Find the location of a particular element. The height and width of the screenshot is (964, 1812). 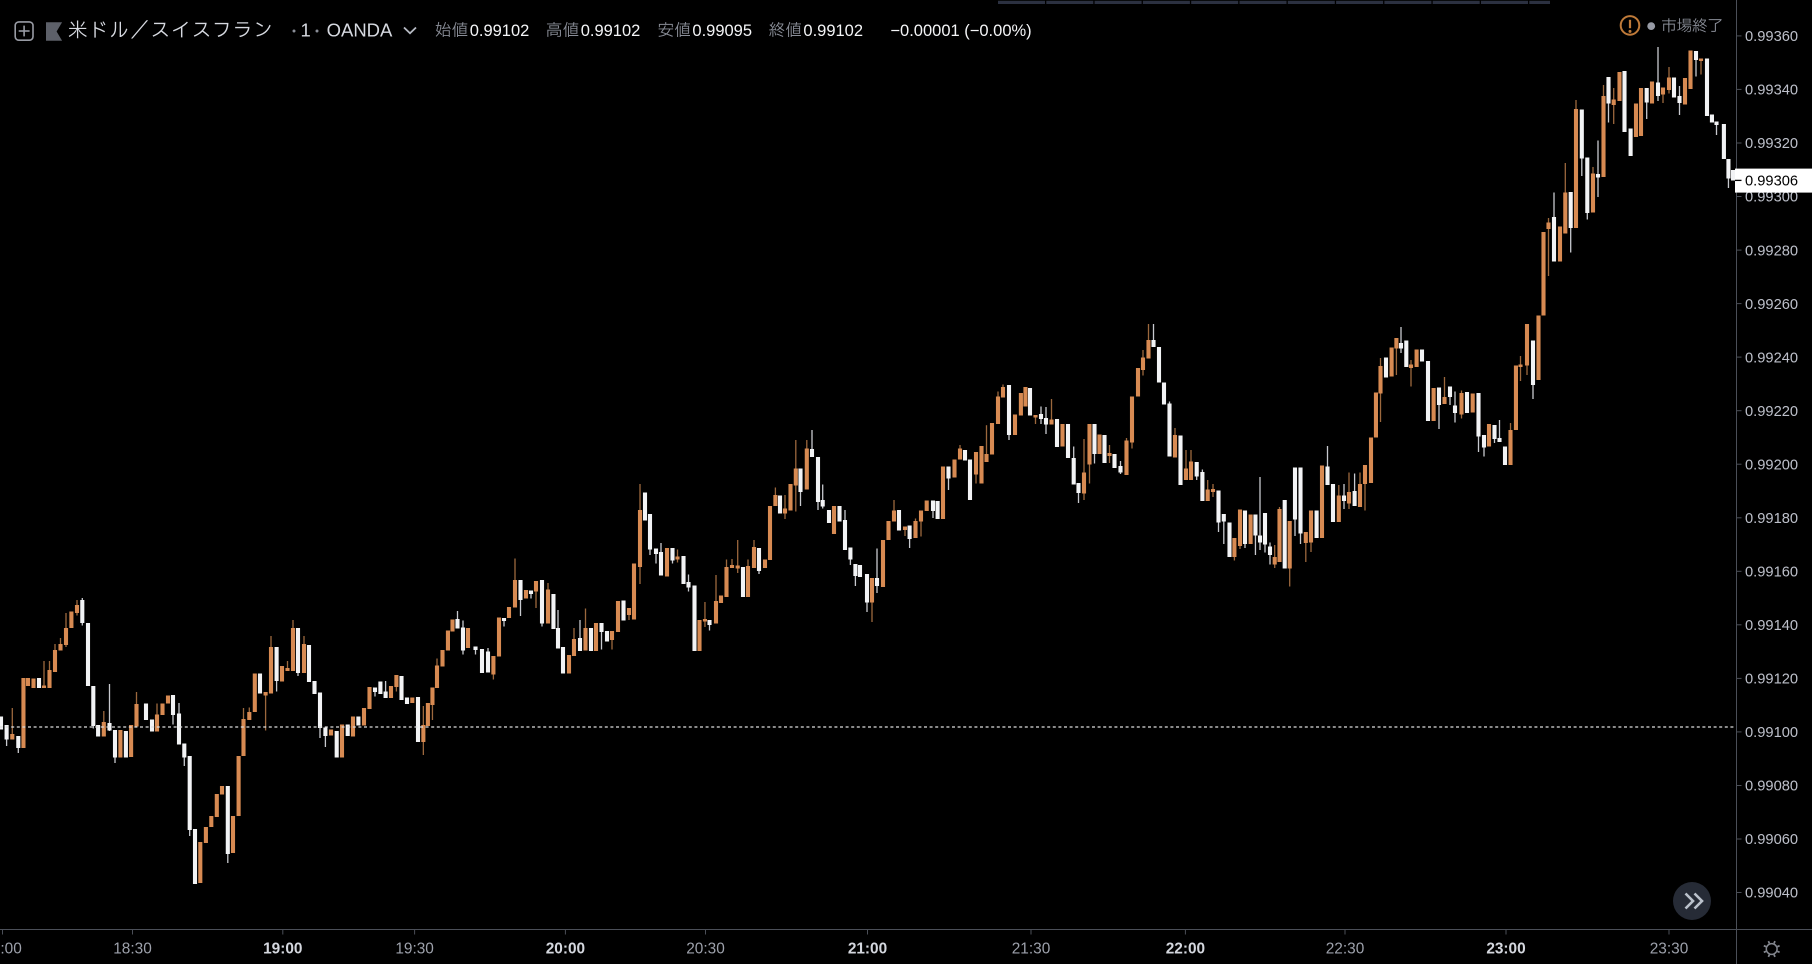

svg-text: 0.99095 is located at coordinates (722, 31).